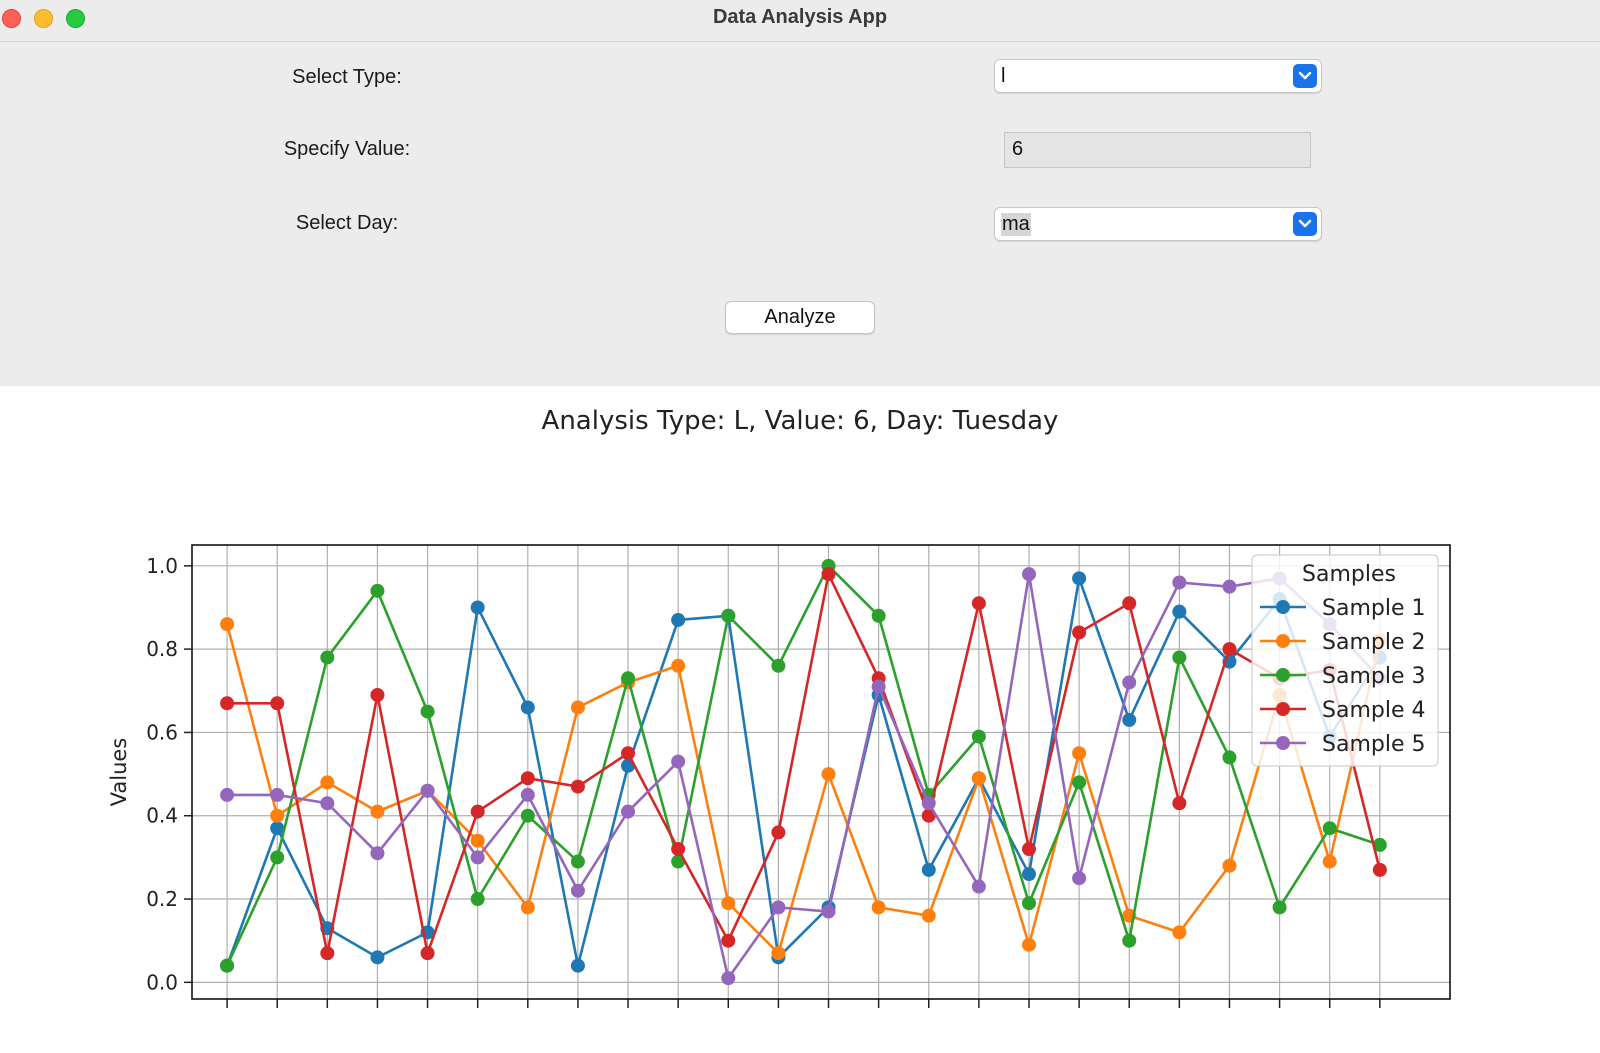  What do you see at coordinates (1003, 76) in the screenshot?
I see `type-dropdown-value: l` at bounding box center [1003, 76].